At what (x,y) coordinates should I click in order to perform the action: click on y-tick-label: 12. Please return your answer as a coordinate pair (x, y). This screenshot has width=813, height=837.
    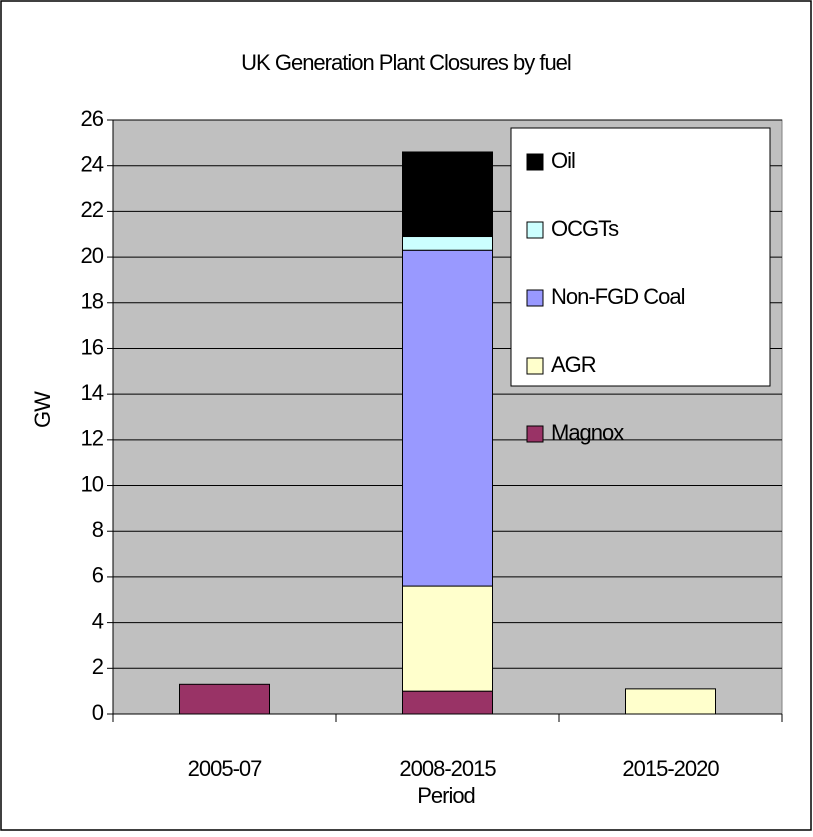
    Looking at the image, I should click on (92, 438).